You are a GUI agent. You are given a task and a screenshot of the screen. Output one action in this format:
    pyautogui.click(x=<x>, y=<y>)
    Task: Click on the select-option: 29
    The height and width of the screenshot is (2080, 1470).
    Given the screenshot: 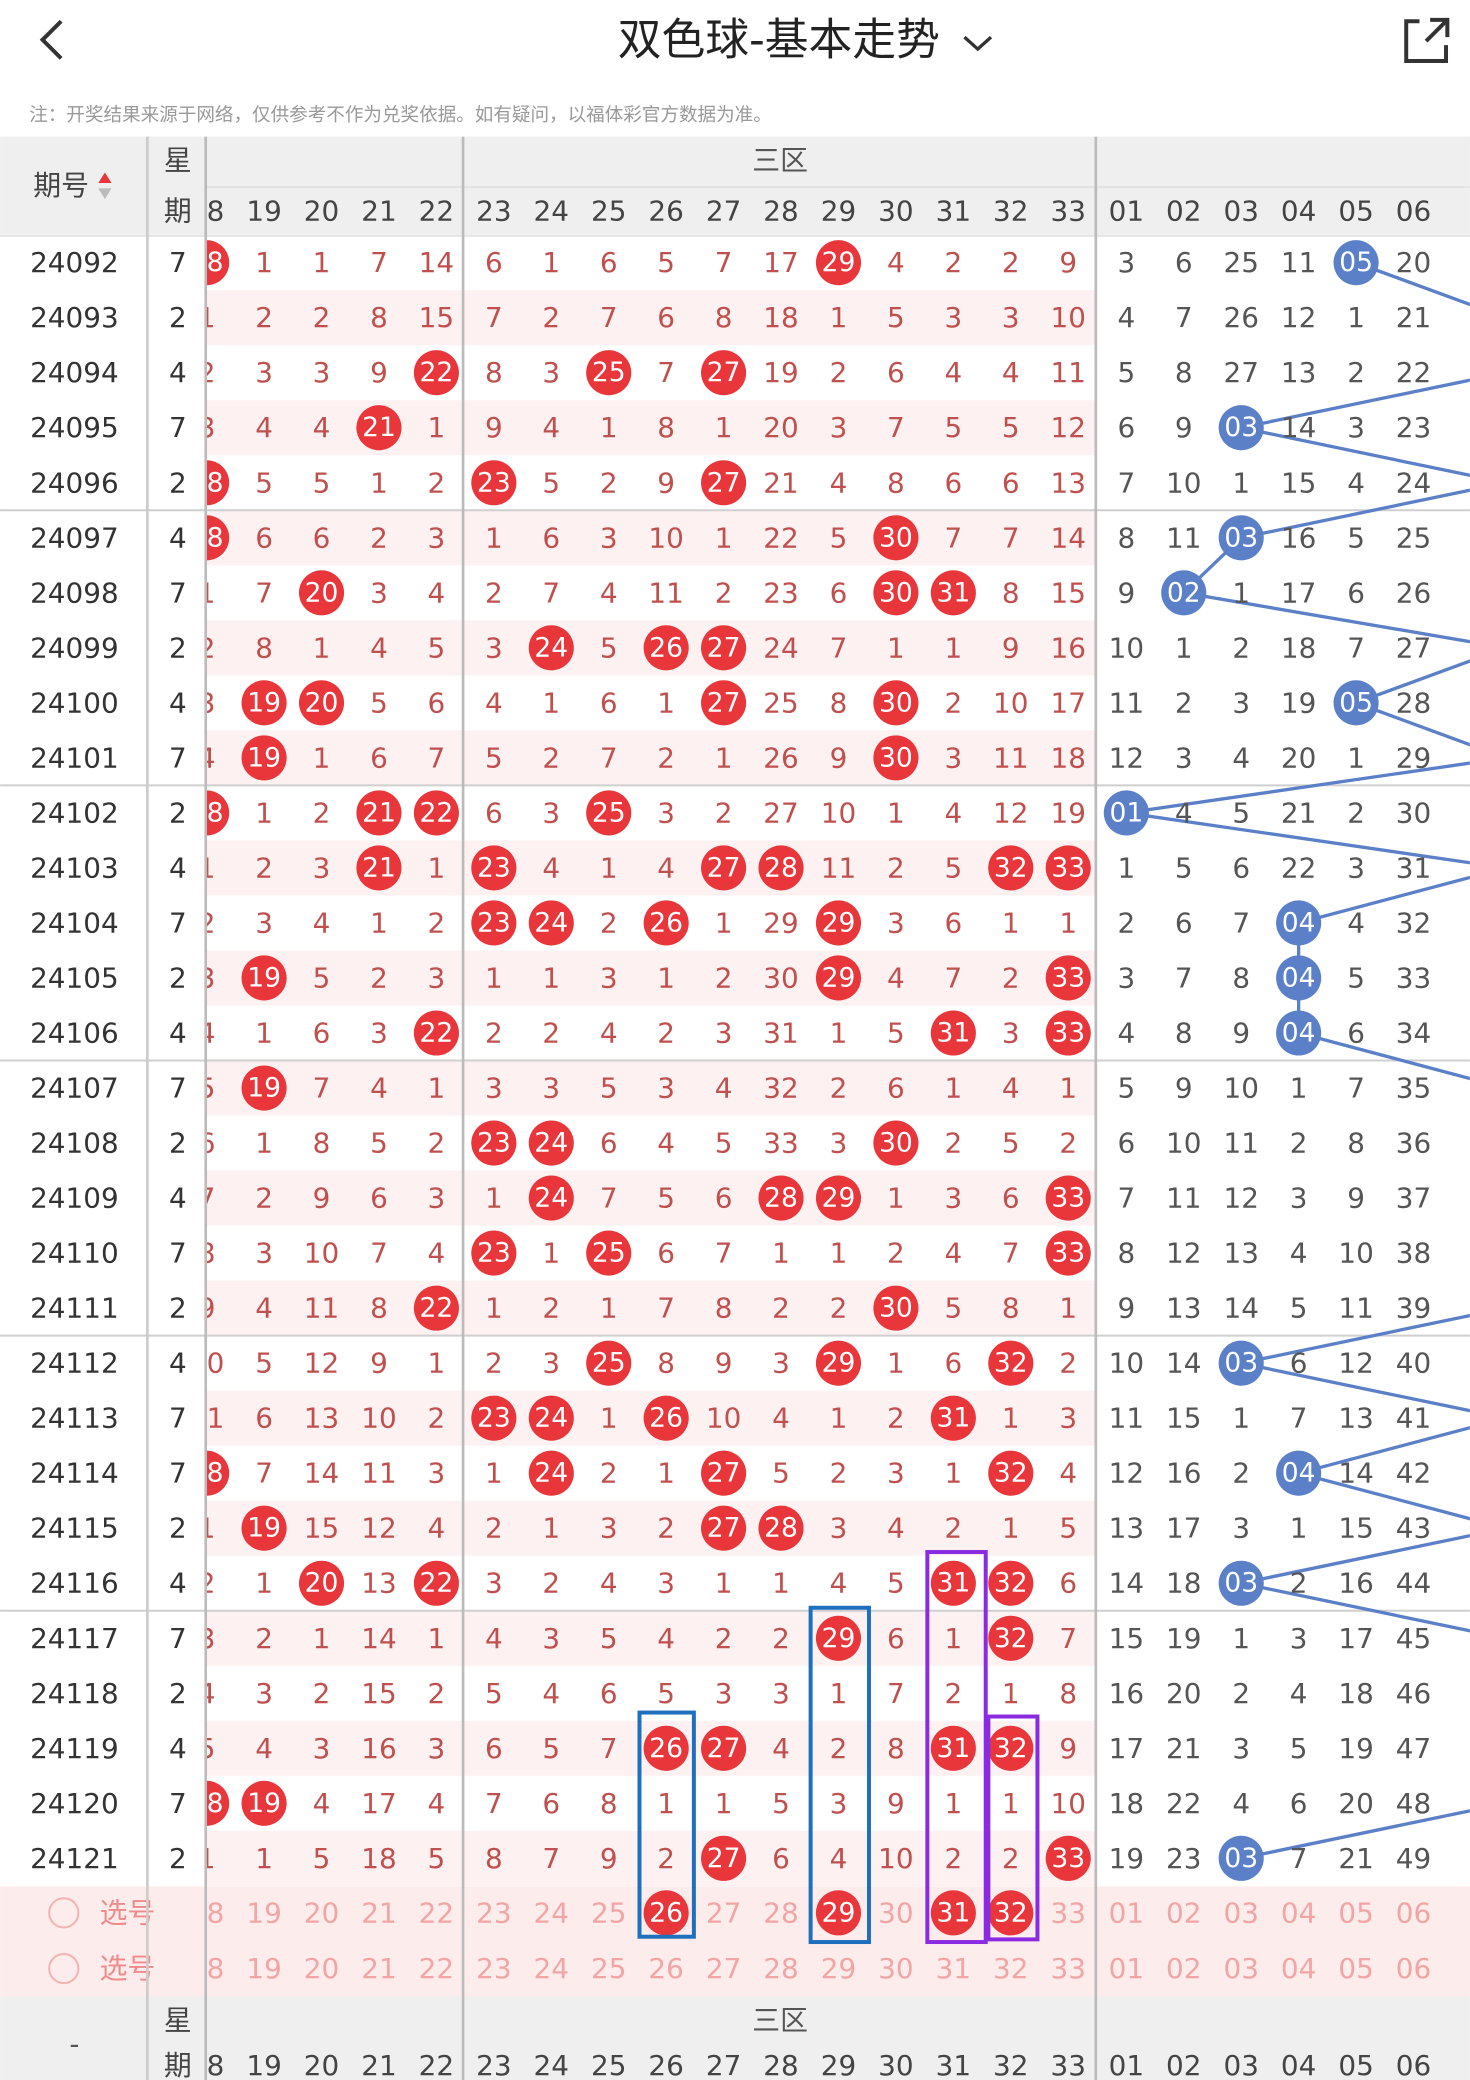 What is the action you would take?
    pyautogui.click(x=838, y=1968)
    